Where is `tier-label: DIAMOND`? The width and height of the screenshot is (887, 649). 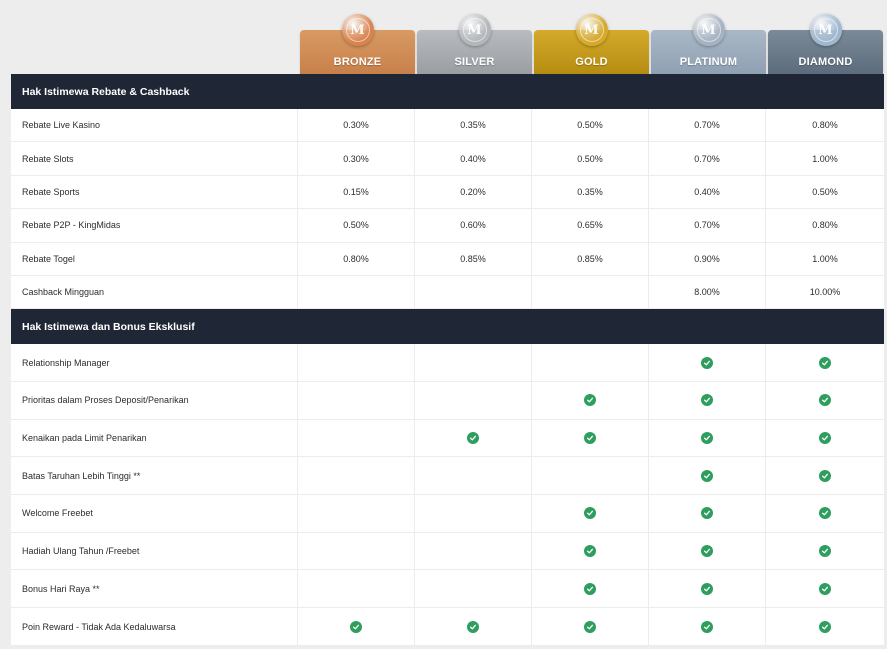 tier-label: DIAMOND is located at coordinates (825, 62).